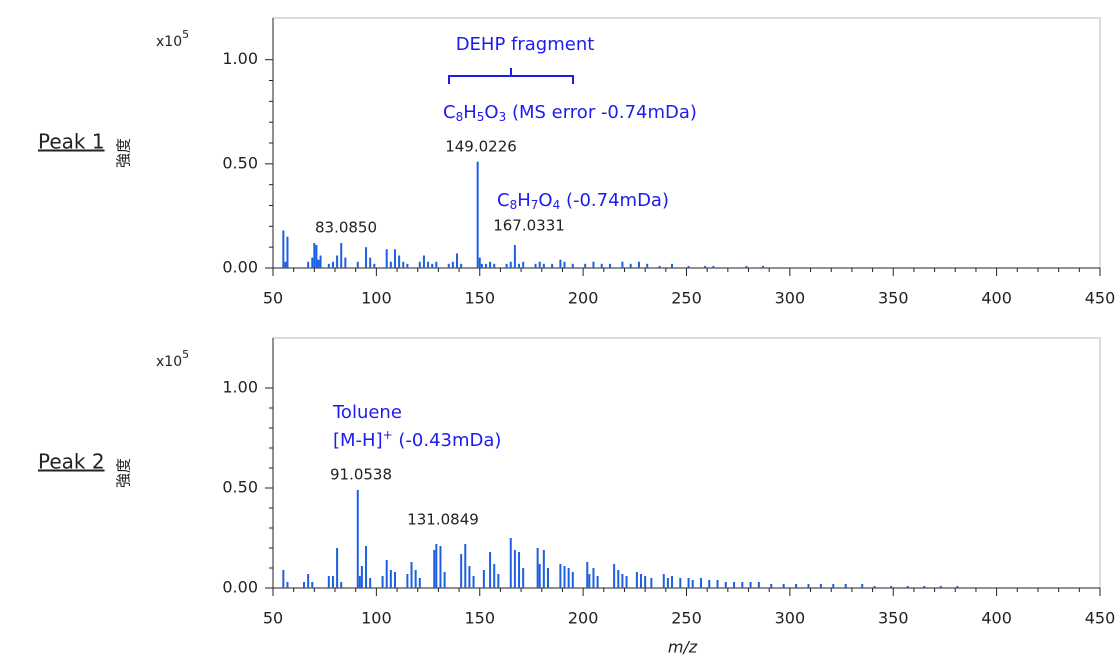 The width and height of the screenshot is (1120, 663). What do you see at coordinates (240, 162) in the screenshot?
I see `y-tick-label: 0.50` at bounding box center [240, 162].